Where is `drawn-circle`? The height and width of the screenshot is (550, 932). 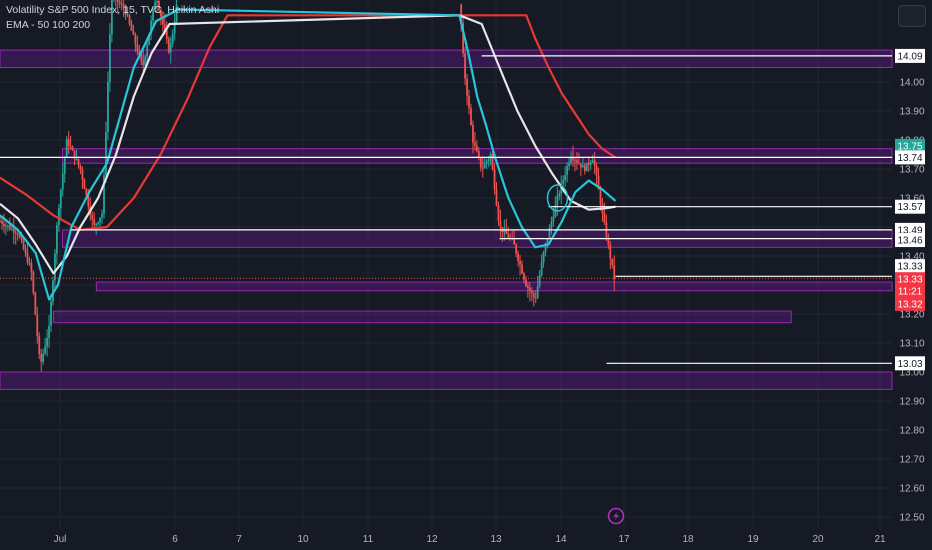 drawn-circle is located at coordinates (557, 198).